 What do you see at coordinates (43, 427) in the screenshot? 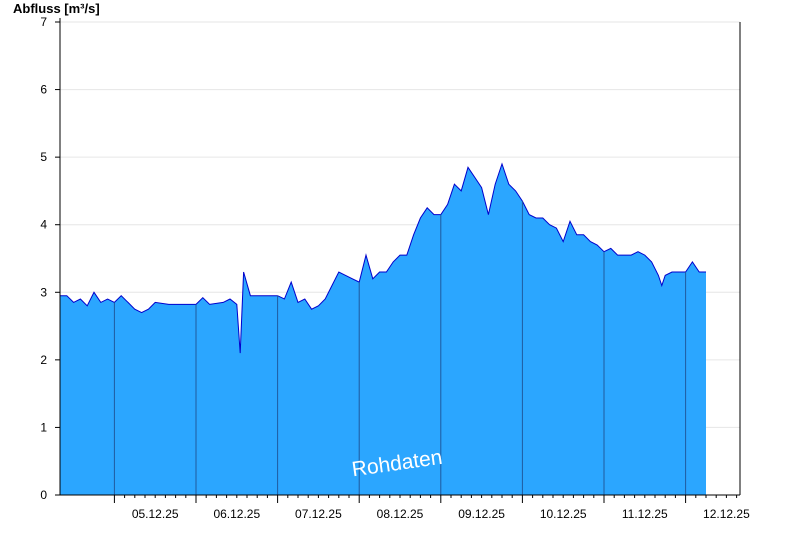
I see `y-tick-label: 1` at bounding box center [43, 427].